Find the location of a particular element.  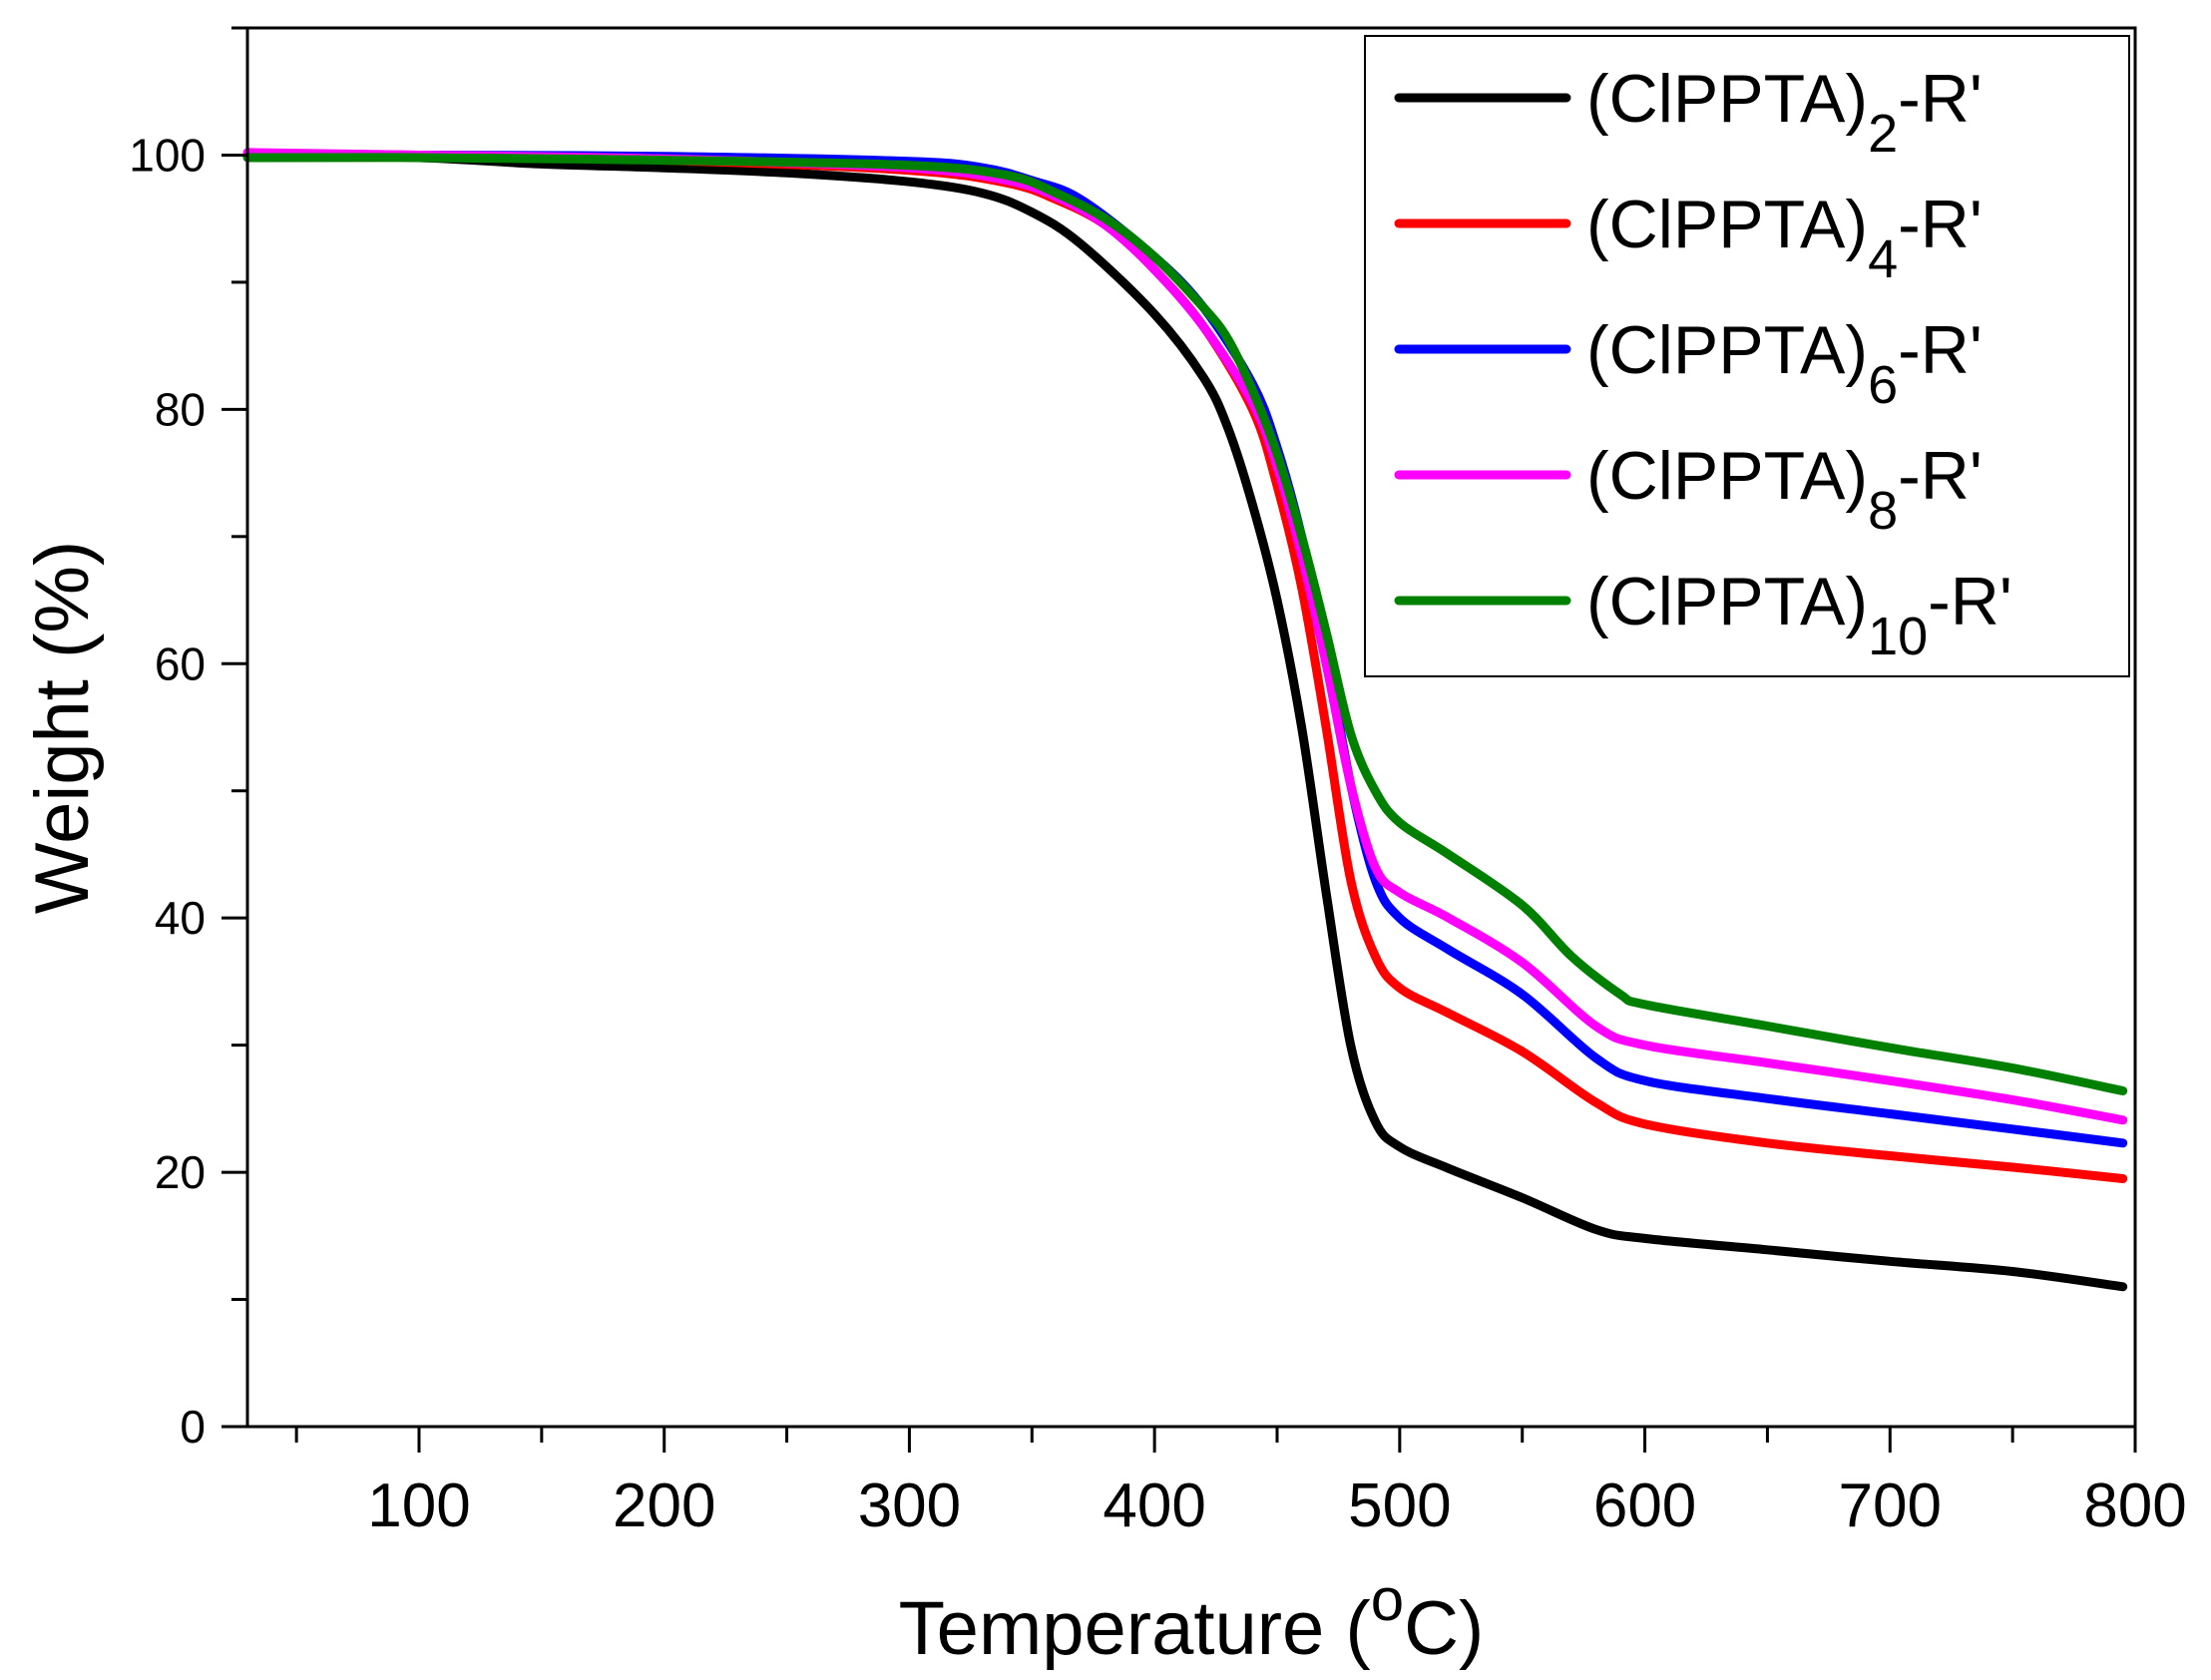

y-tick-label: 20 is located at coordinates (180, 1172).